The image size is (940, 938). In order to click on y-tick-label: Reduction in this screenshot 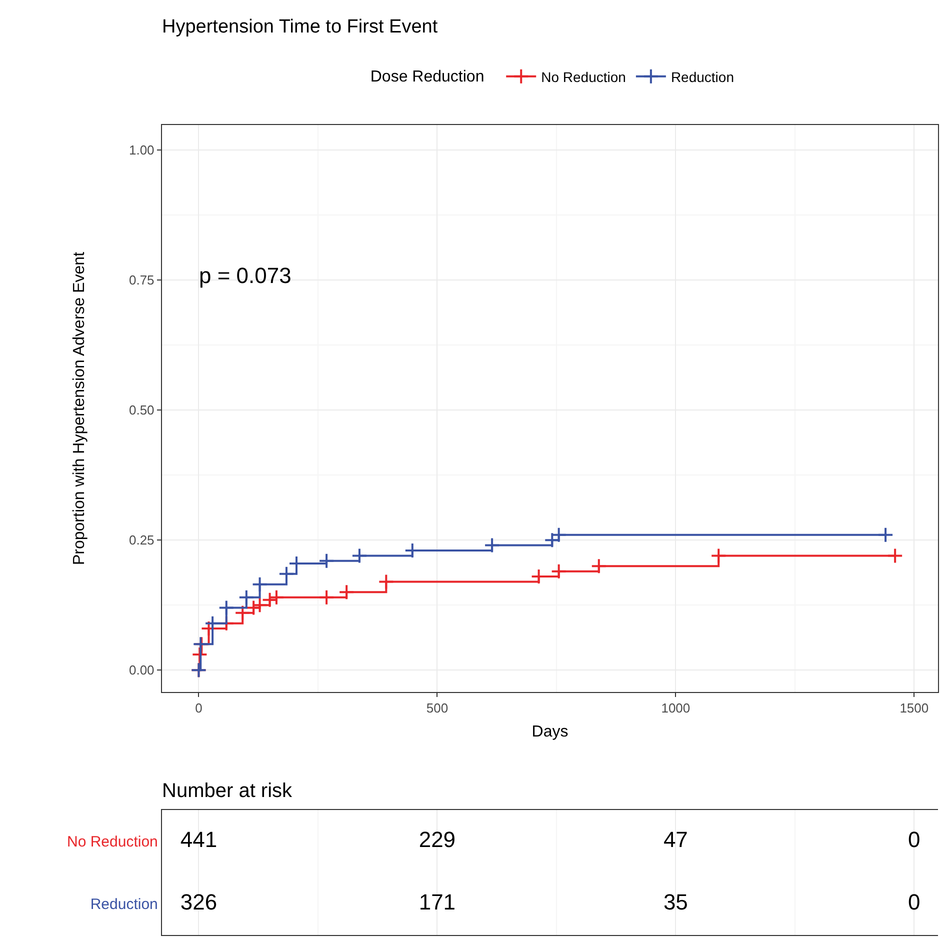, I will do `click(124, 904)`.